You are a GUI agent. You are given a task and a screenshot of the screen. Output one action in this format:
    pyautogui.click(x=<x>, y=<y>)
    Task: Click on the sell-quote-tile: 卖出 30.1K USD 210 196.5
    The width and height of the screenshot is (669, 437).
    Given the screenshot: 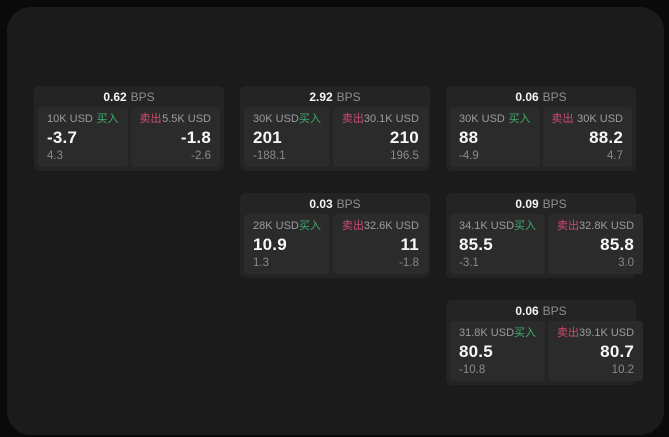 What is the action you would take?
    pyautogui.click(x=380, y=137)
    